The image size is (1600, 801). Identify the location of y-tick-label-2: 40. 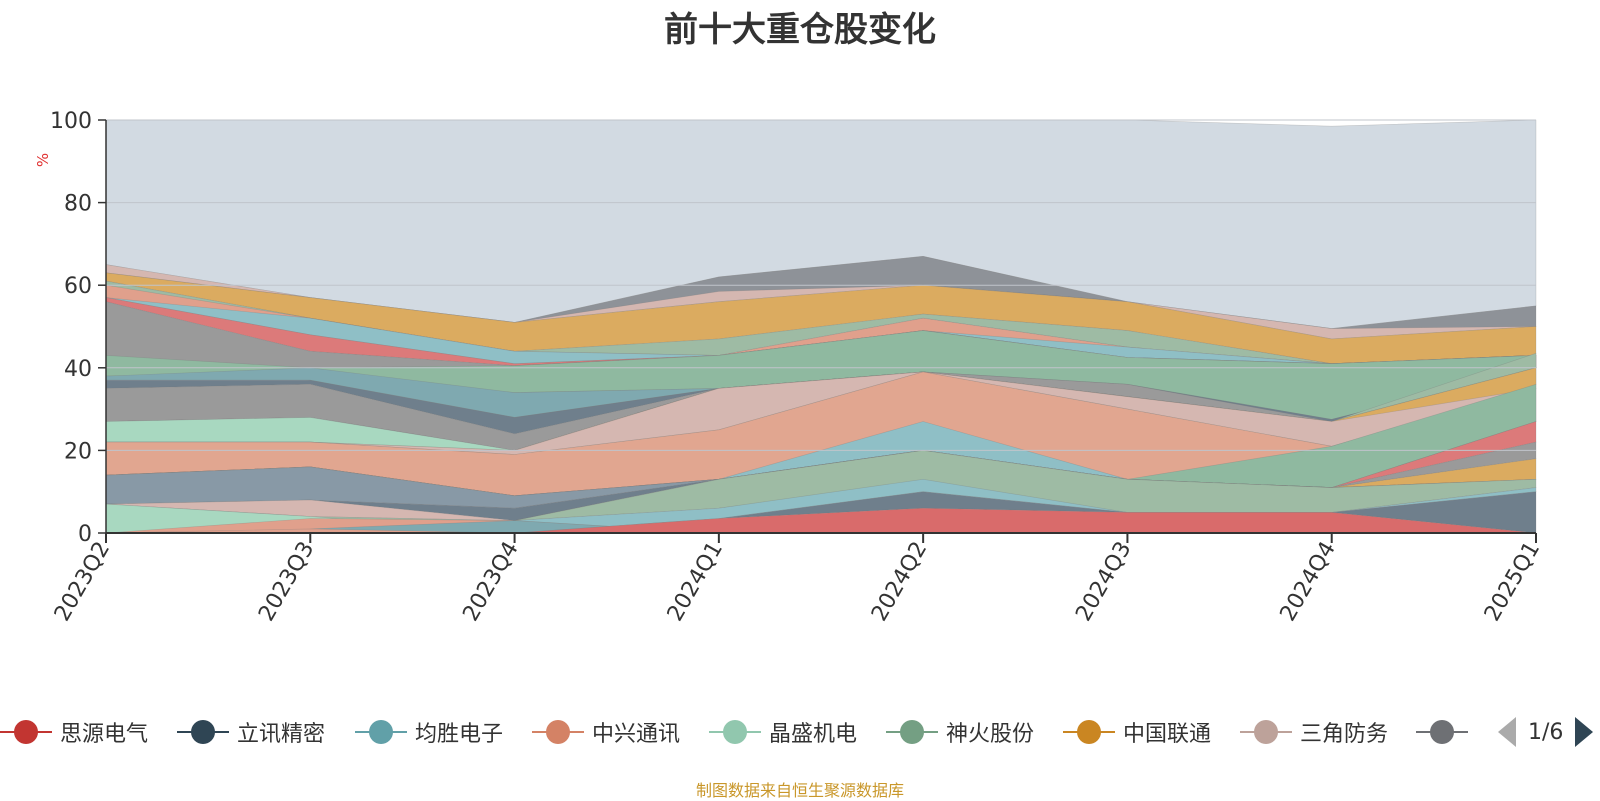
(78, 369).